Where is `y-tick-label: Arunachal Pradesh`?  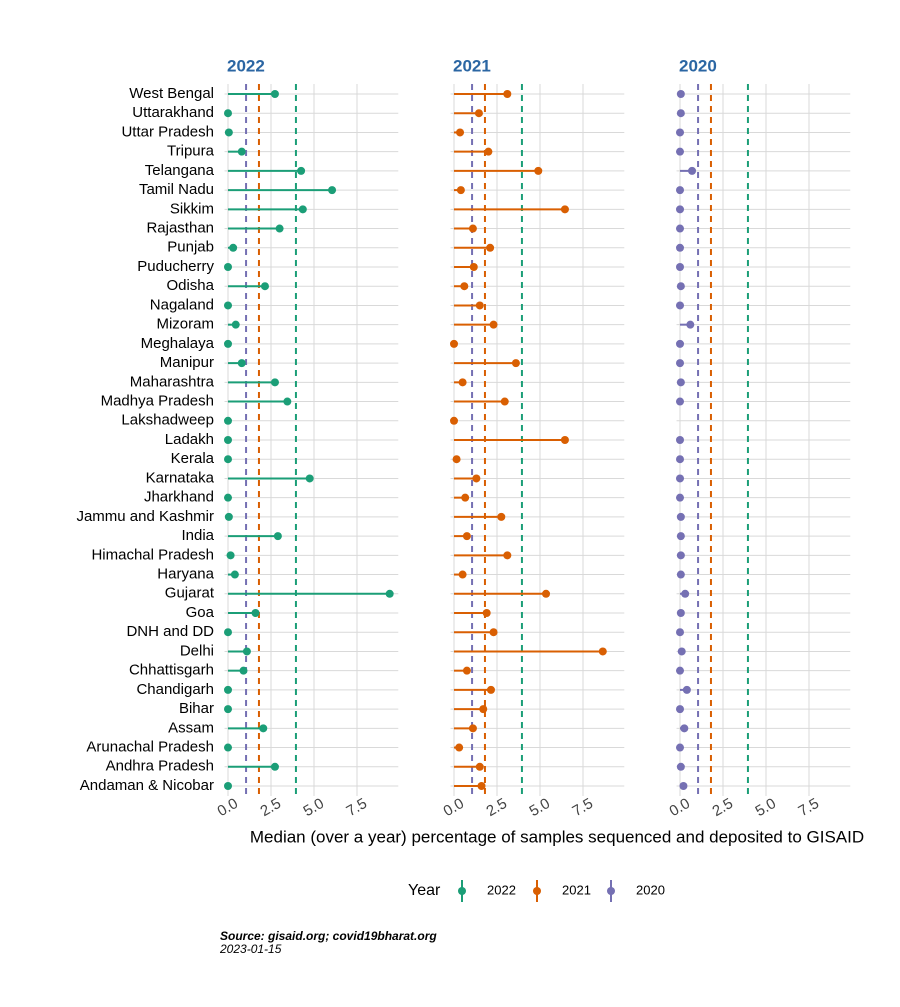 y-tick-label: Arunachal Pradesh is located at coordinates (150, 747).